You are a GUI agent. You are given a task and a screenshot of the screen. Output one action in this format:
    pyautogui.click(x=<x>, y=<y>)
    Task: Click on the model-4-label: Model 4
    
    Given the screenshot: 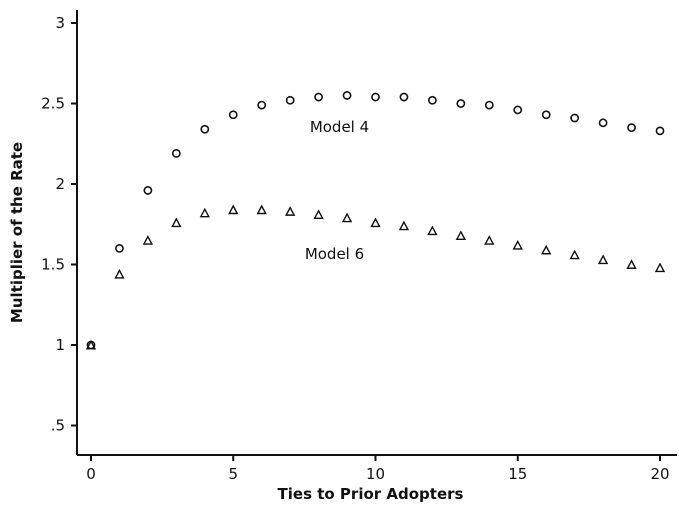 What is the action you would take?
    pyautogui.click(x=339, y=127)
    